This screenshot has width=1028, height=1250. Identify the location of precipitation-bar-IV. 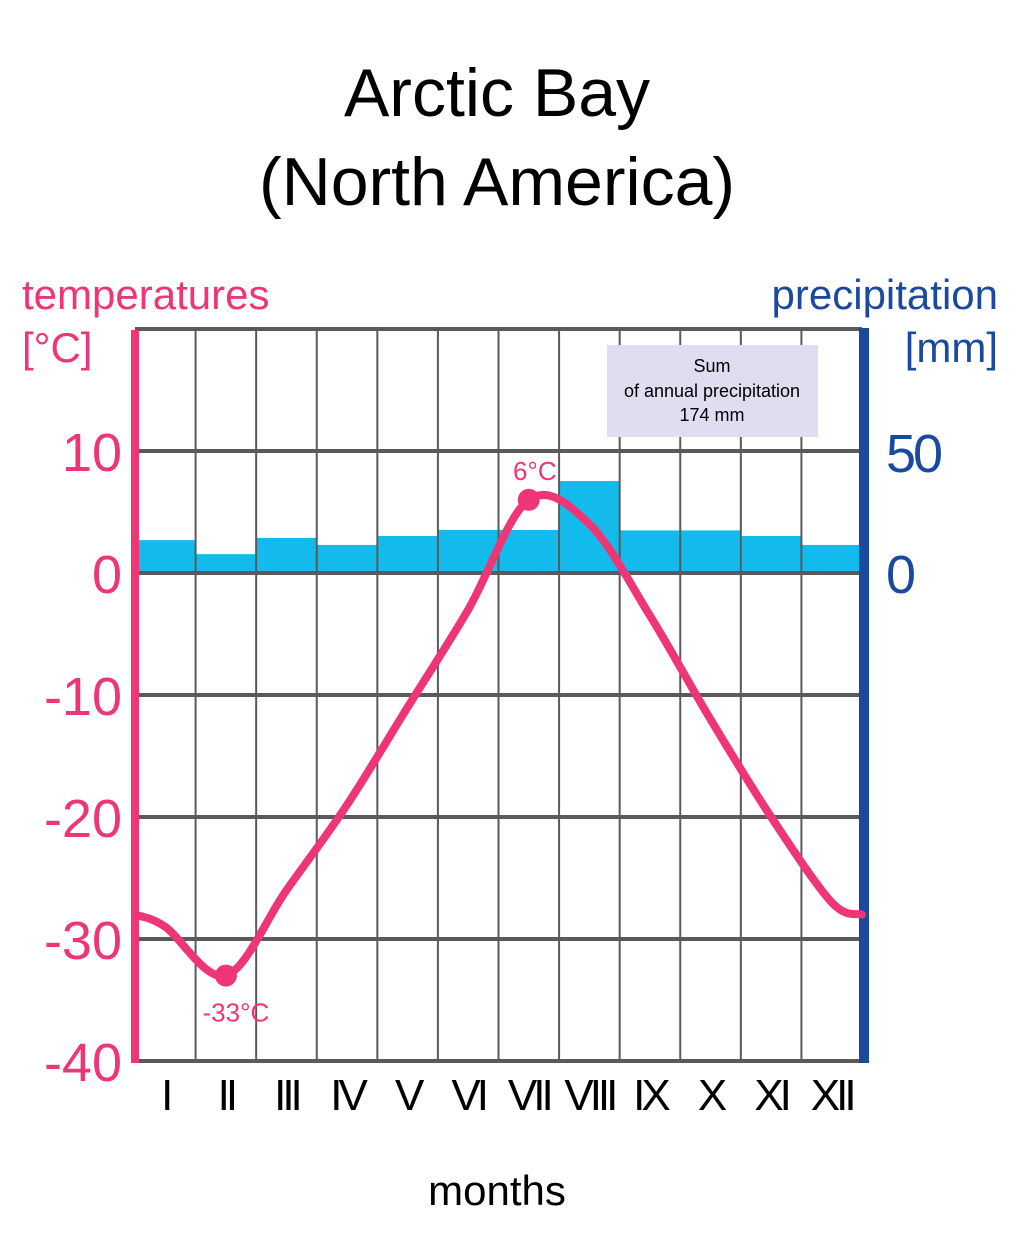
(347, 558).